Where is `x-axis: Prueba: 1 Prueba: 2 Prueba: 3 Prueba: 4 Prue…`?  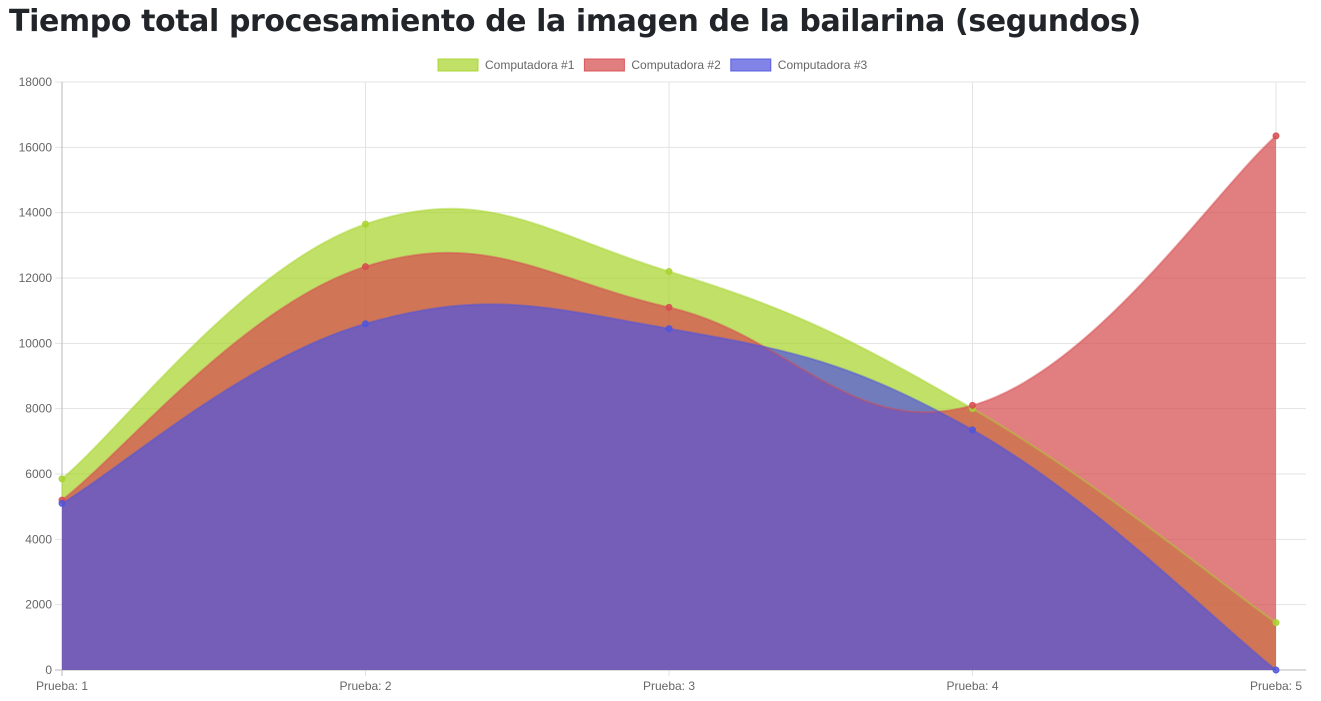 x-axis: Prueba: 1 Prueba: 2 Prueba: 3 Prueba: 4 Prue… is located at coordinates (671, 681).